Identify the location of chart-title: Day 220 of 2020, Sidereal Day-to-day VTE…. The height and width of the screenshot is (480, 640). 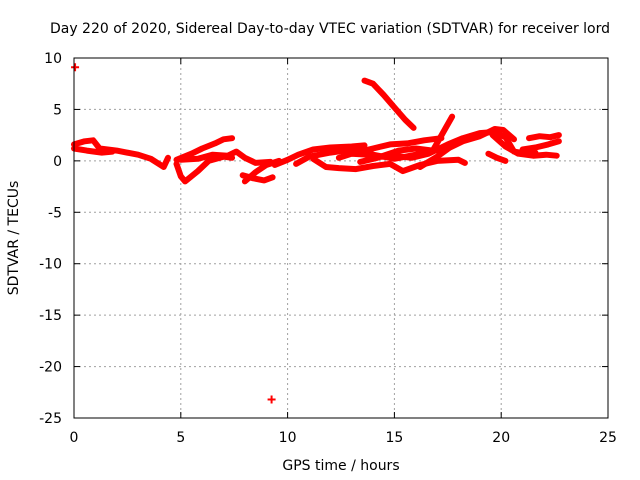
(330, 29).